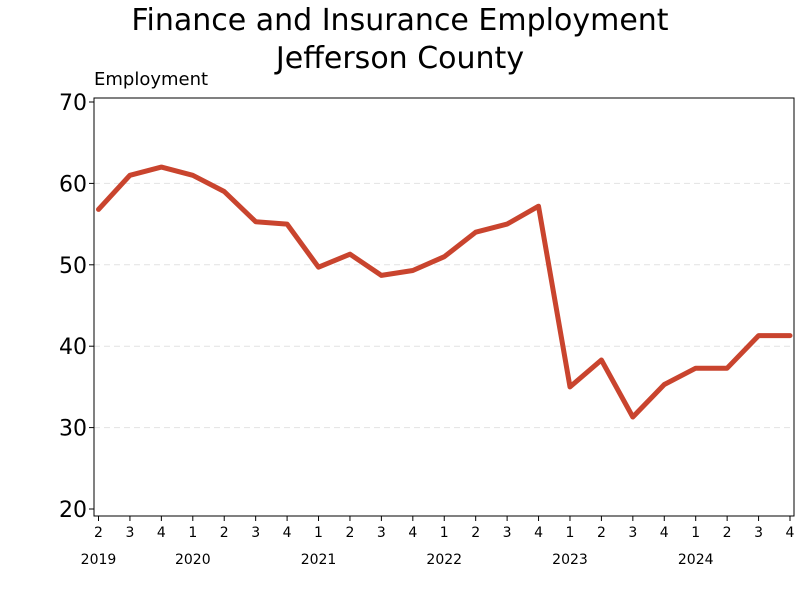 Image resolution: width=800 pixels, height=600 pixels. What do you see at coordinates (151, 79) in the screenshot?
I see `y-axis-label: Employment` at bounding box center [151, 79].